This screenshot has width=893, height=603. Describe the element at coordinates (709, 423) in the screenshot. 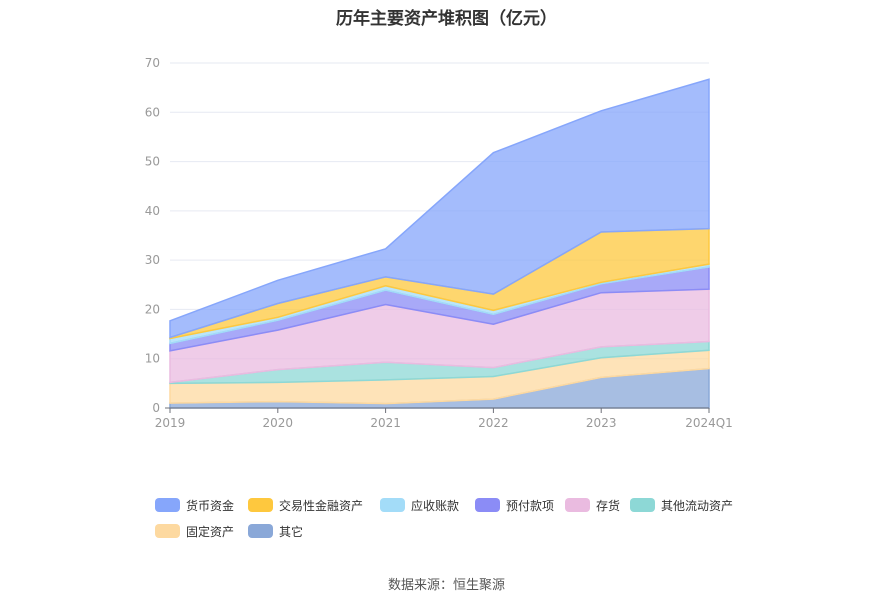

I see `x-tick-label: 2024Q1` at that location.